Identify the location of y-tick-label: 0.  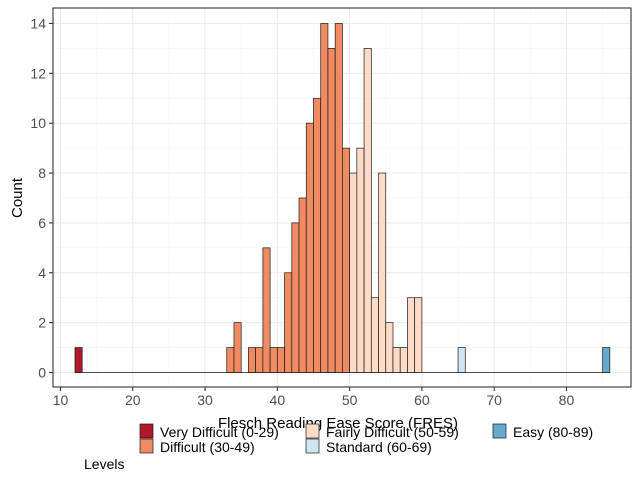
(42, 373).